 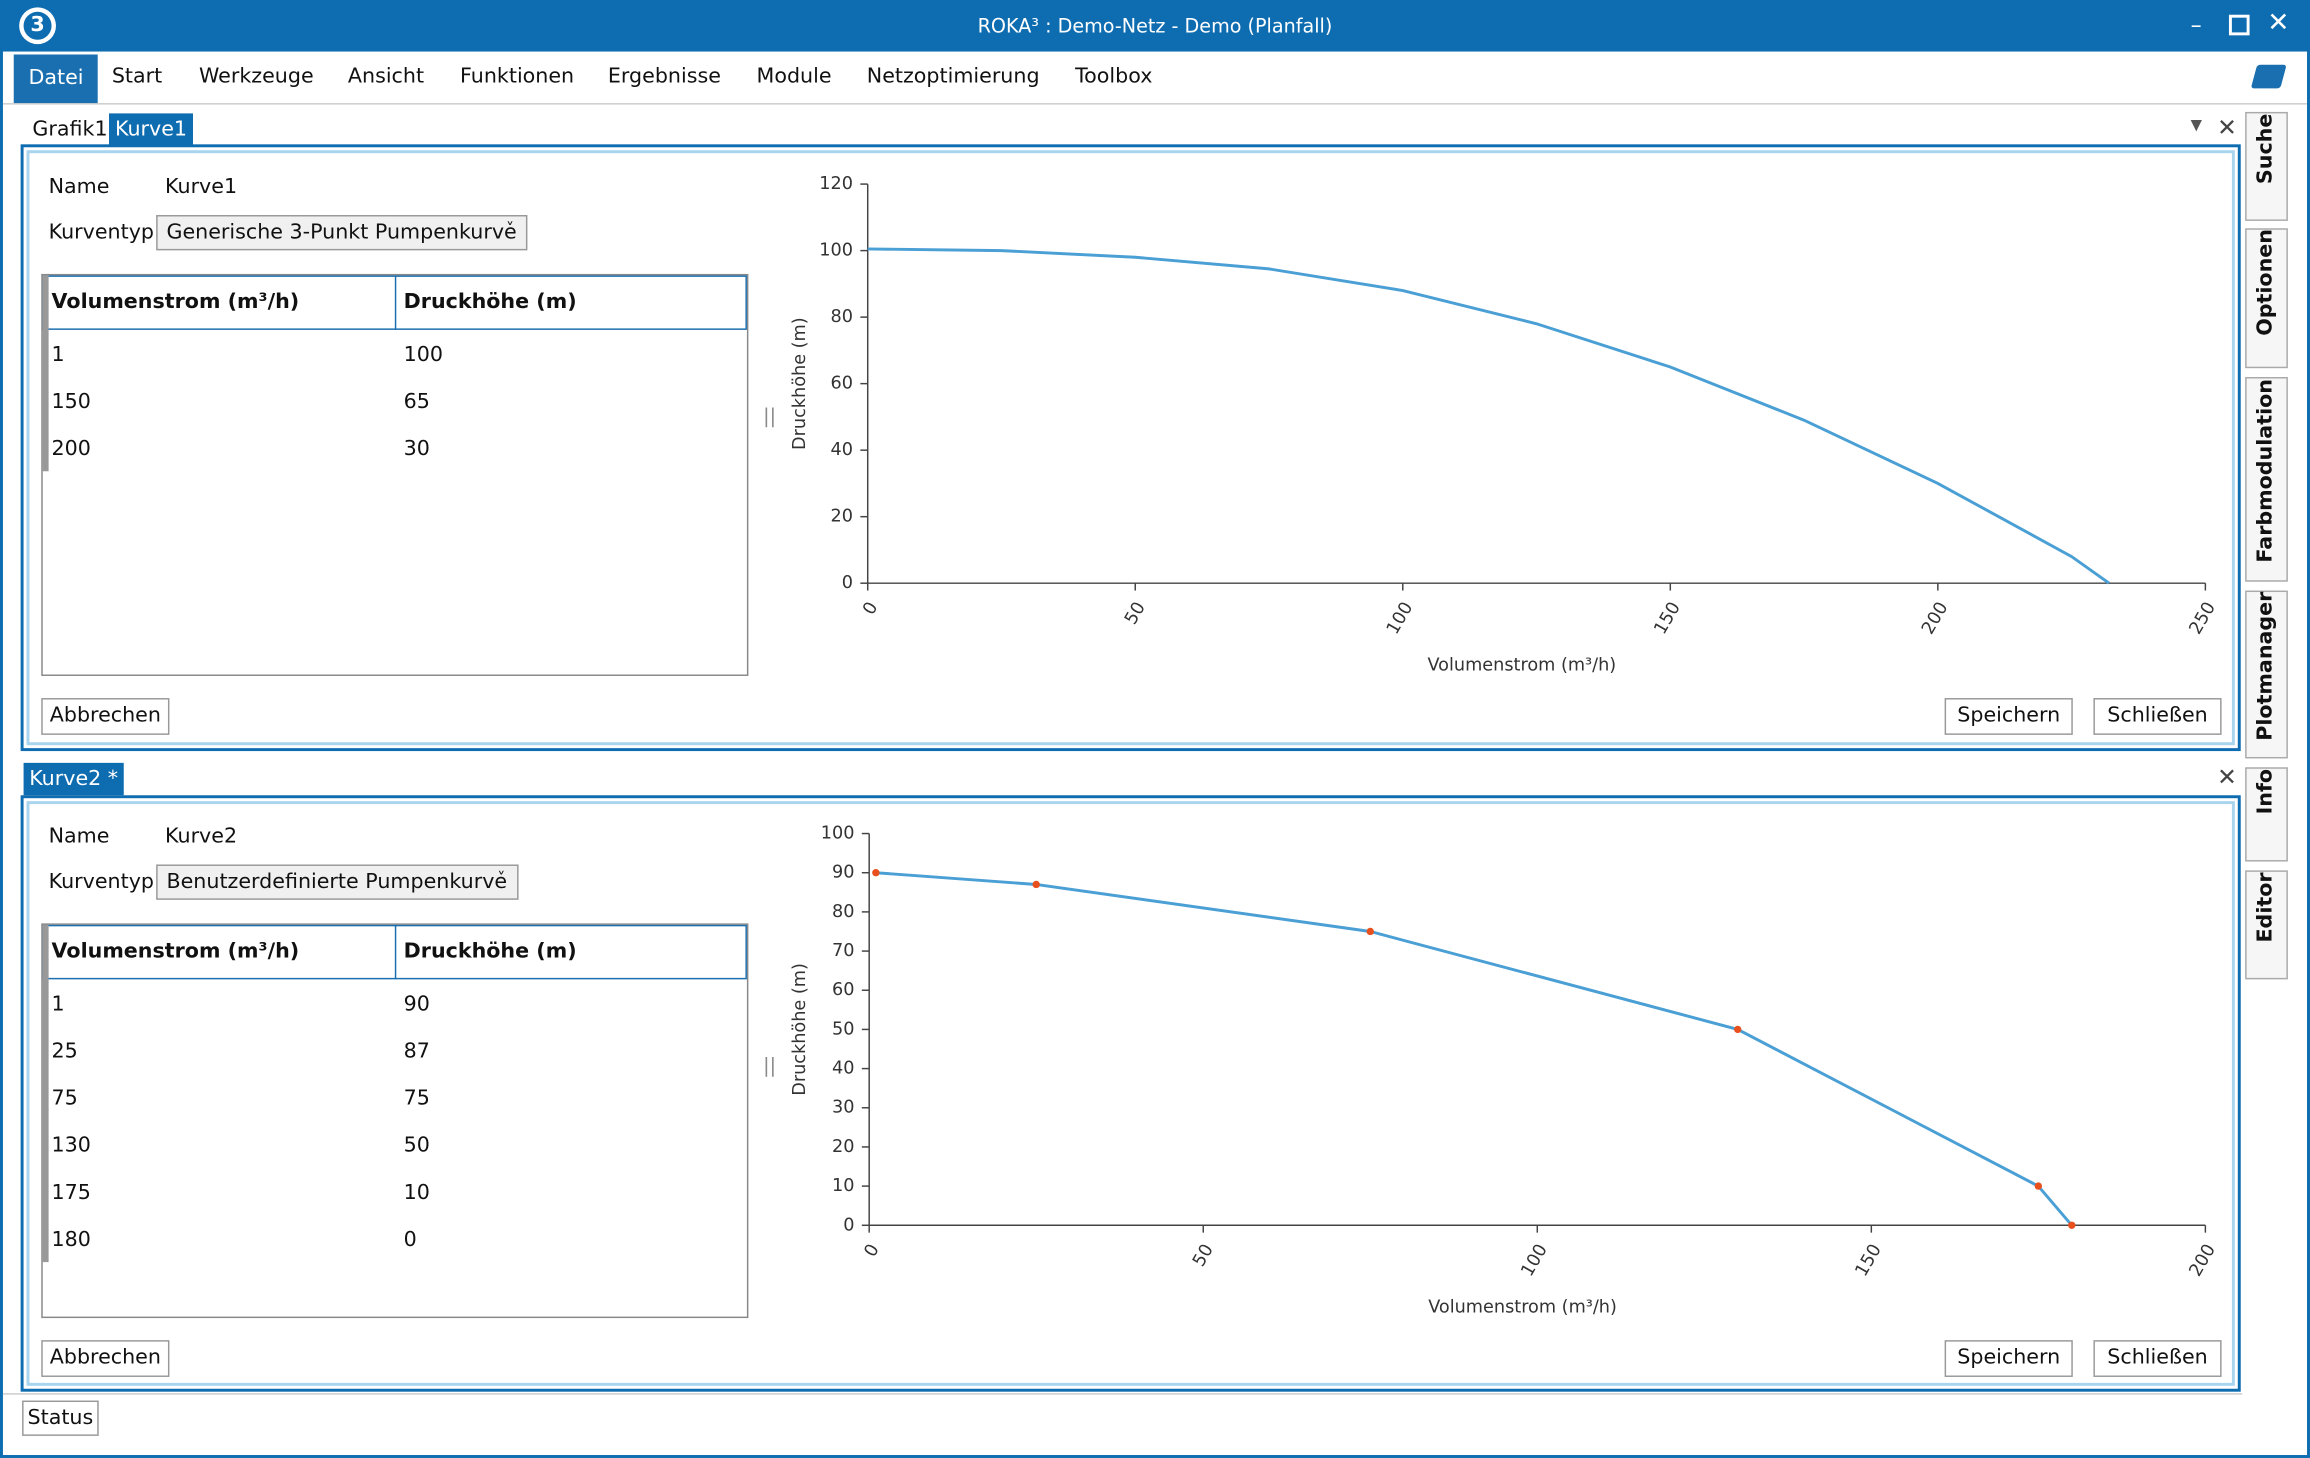 I want to click on table-cell: 90, so click(x=416, y=1004).